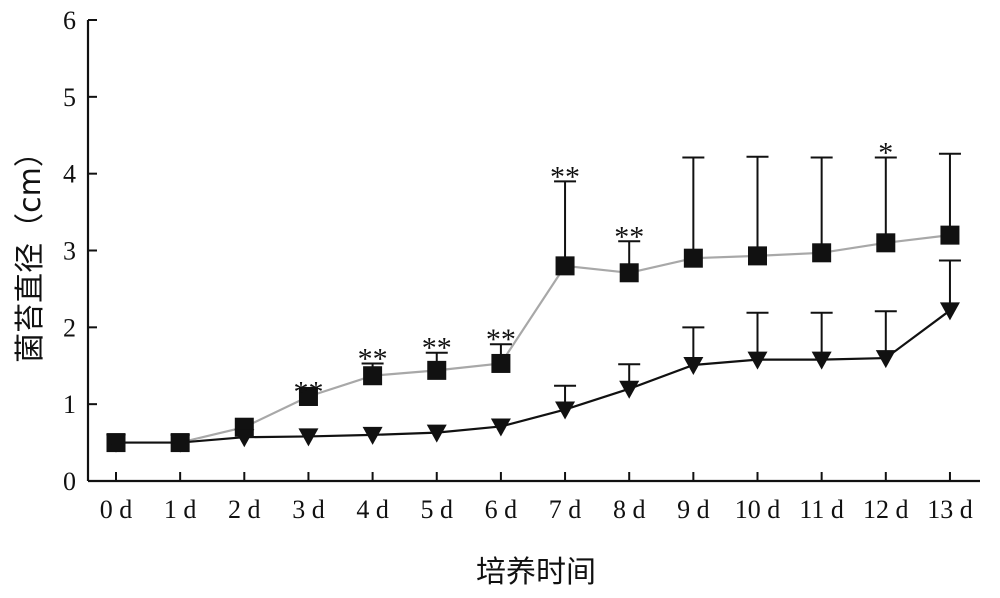  I want to click on x-tick-label: 6 d, so click(501, 509).